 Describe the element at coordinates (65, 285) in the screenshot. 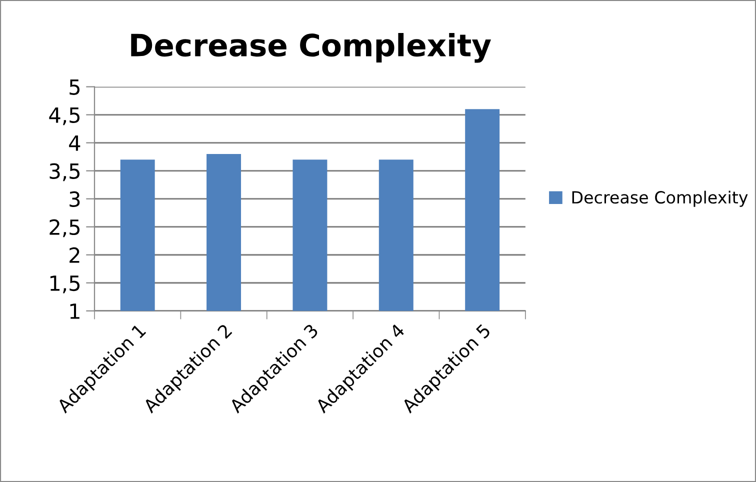

I see `y-tick-label: 1,5` at that location.